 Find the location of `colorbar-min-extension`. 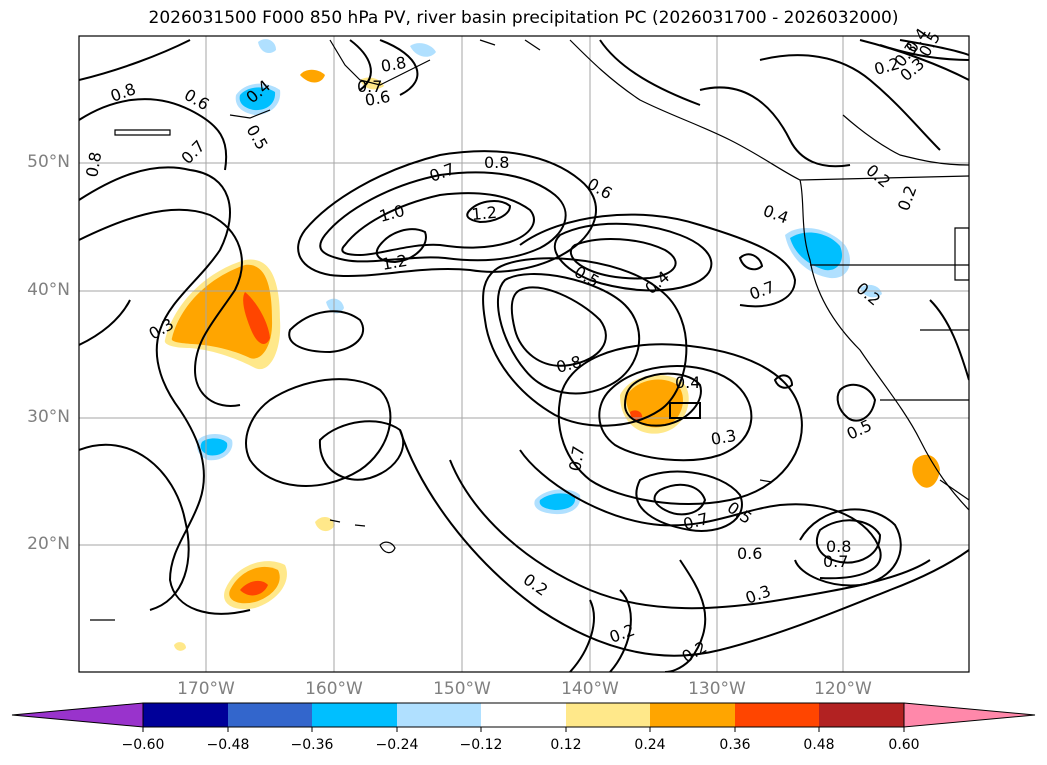

colorbar-min-extension is located at coordinates (77, 715).